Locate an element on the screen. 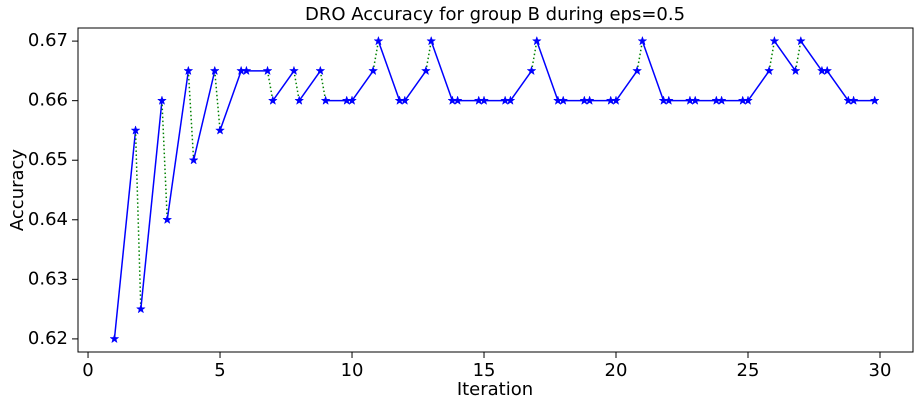  y-tick-label: 0.66 is located at coordinates (48, 100).